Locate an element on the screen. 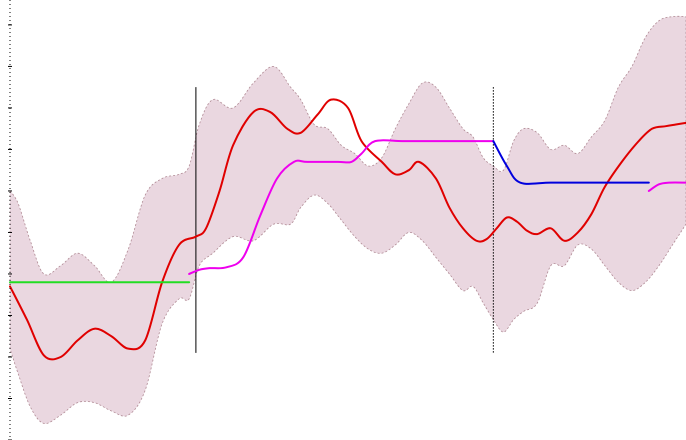  y-axis is located at coordinates (10, 220).